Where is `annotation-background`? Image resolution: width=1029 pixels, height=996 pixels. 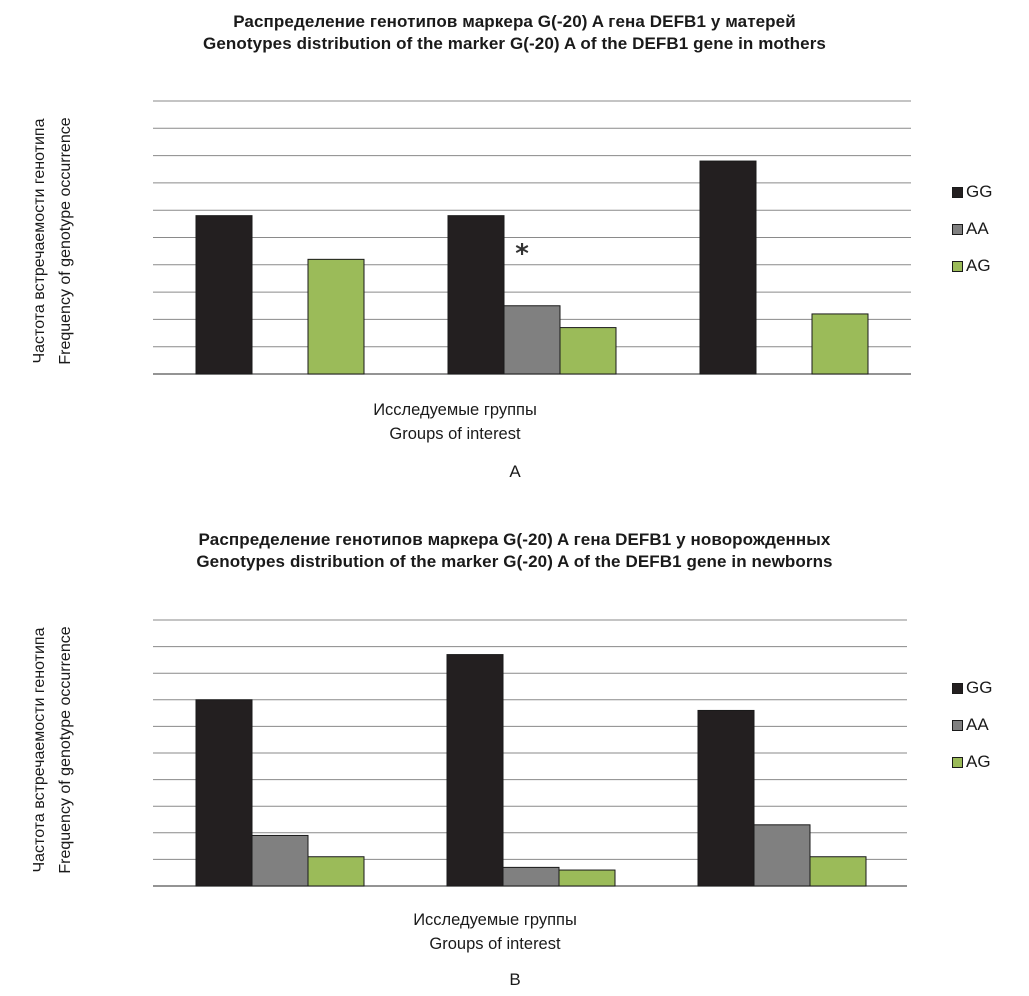 annotation-background is located at coordinates (523, 252).